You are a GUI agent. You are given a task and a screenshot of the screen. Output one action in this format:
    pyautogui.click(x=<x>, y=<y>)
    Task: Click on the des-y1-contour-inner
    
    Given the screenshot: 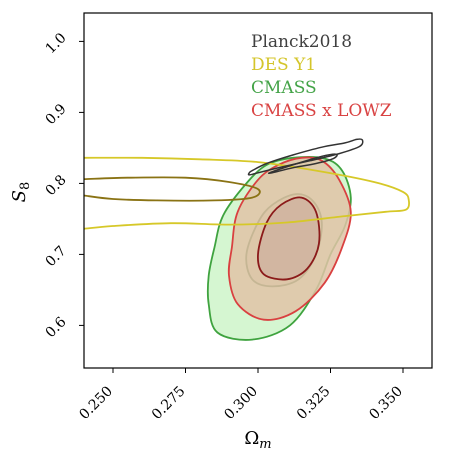 What is the action you would take?
    pyautogui.click(x=172, y=189)
    